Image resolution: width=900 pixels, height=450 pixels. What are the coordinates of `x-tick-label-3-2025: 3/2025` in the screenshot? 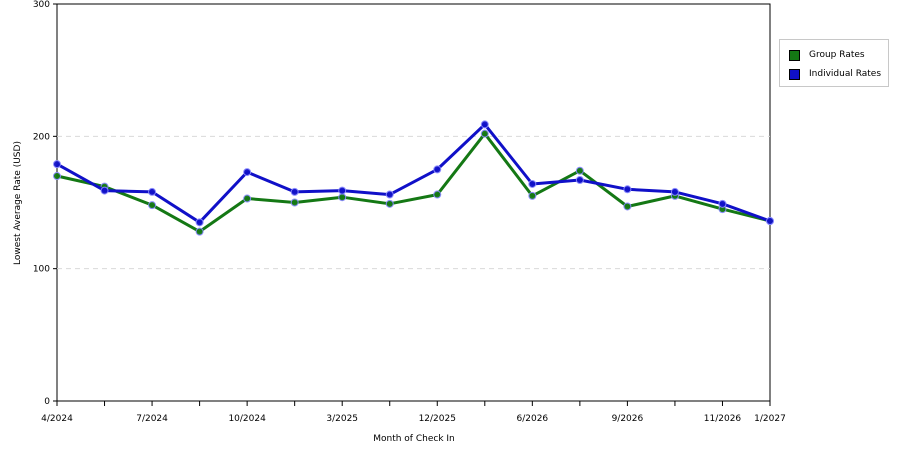 It's located at (342, 419).